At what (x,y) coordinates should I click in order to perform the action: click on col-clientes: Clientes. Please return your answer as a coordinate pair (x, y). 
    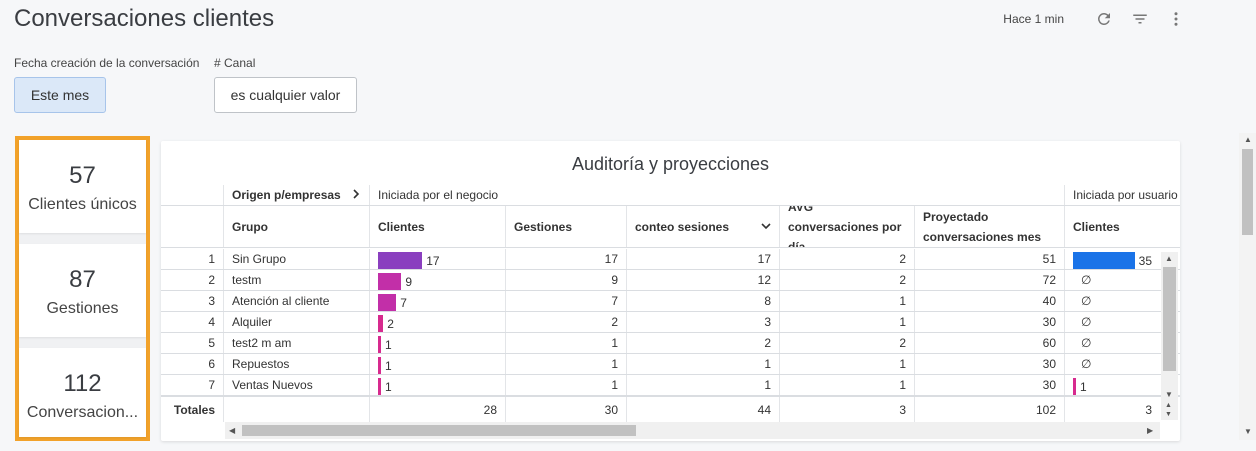
    Looking at the image, I should click on (438, 226).